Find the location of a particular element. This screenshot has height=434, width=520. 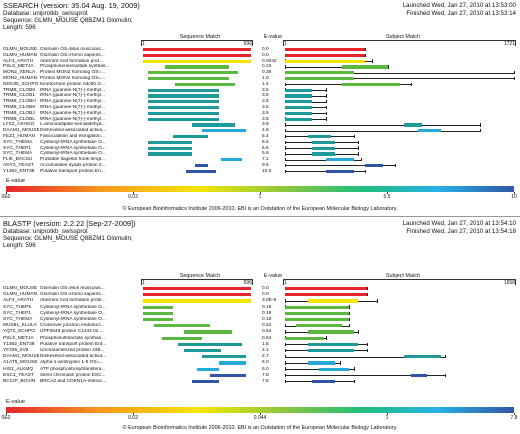

result-row-id: NDC80_SCHPO is located at coordinates (21, 84).